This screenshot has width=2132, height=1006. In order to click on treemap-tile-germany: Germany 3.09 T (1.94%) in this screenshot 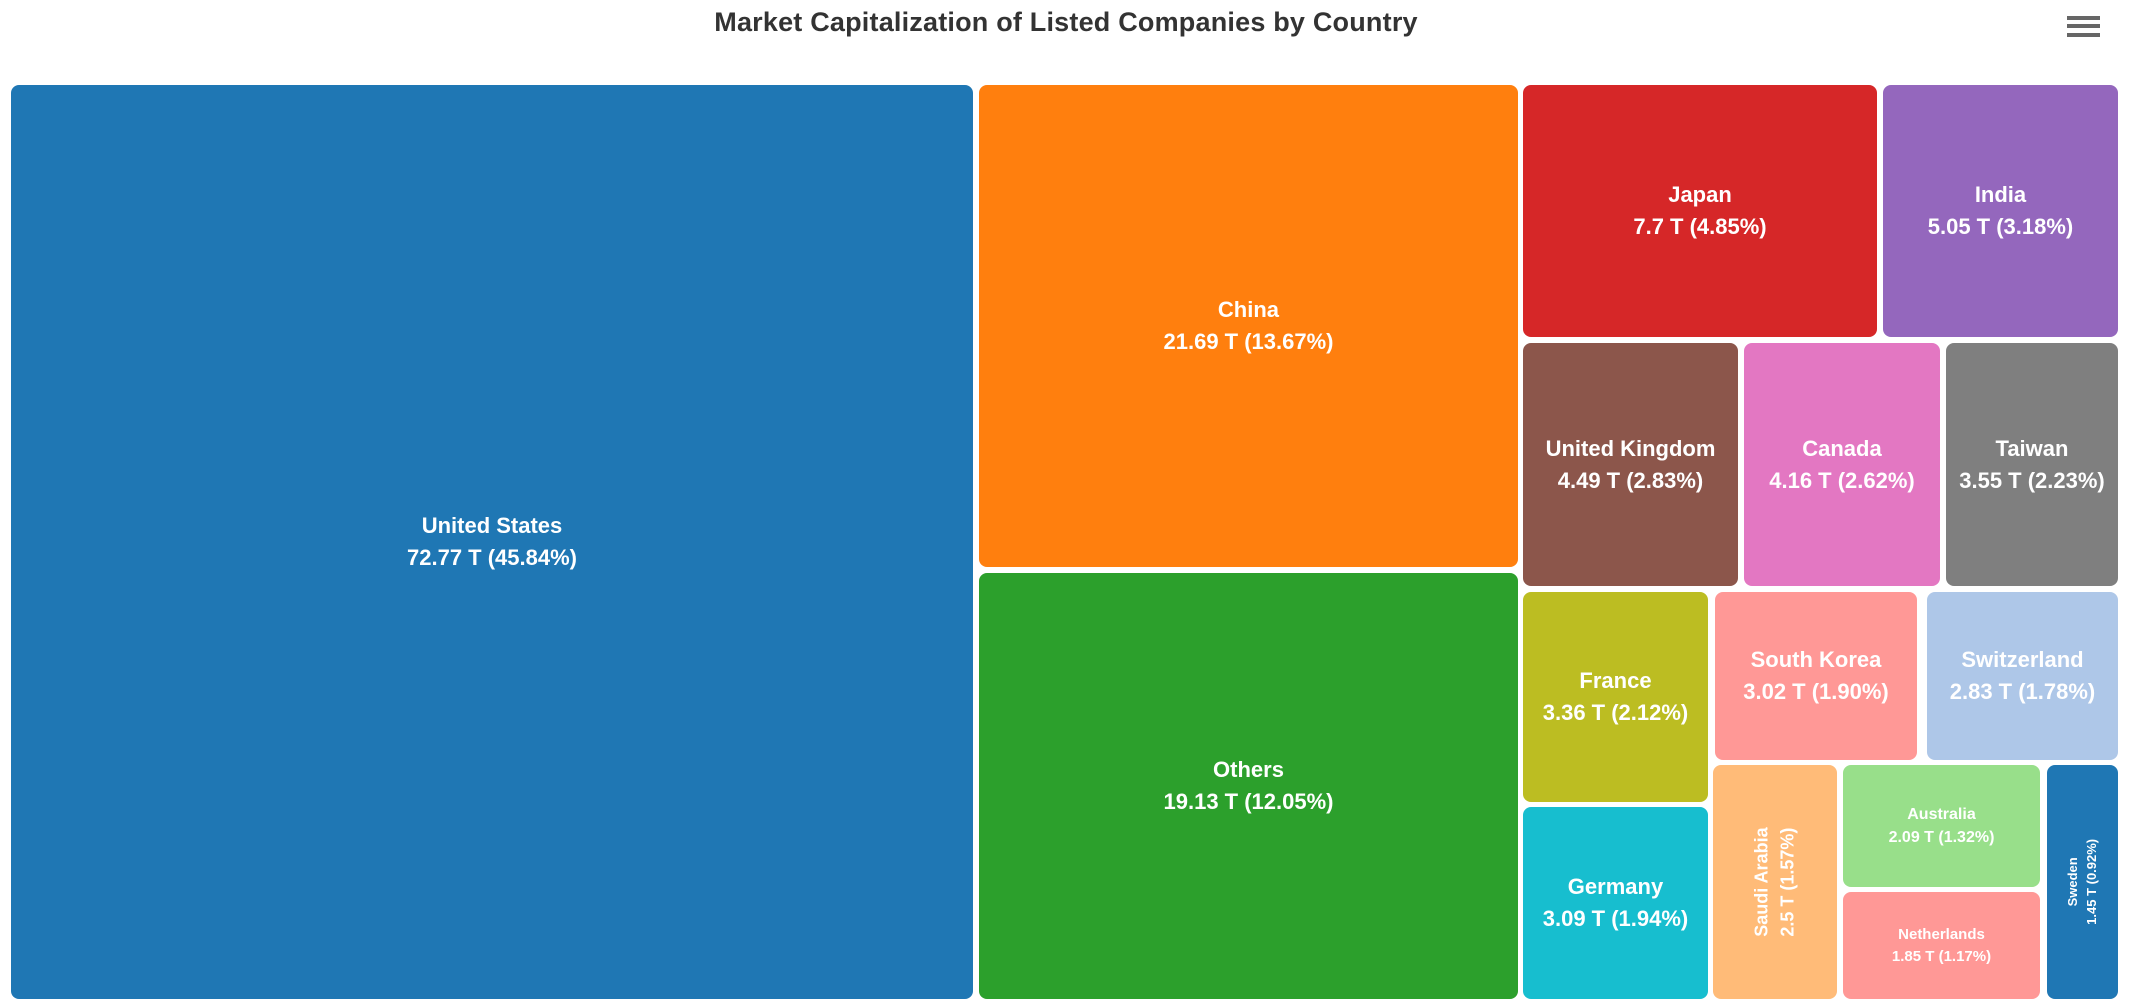, I will do `click(1615, 903)`.